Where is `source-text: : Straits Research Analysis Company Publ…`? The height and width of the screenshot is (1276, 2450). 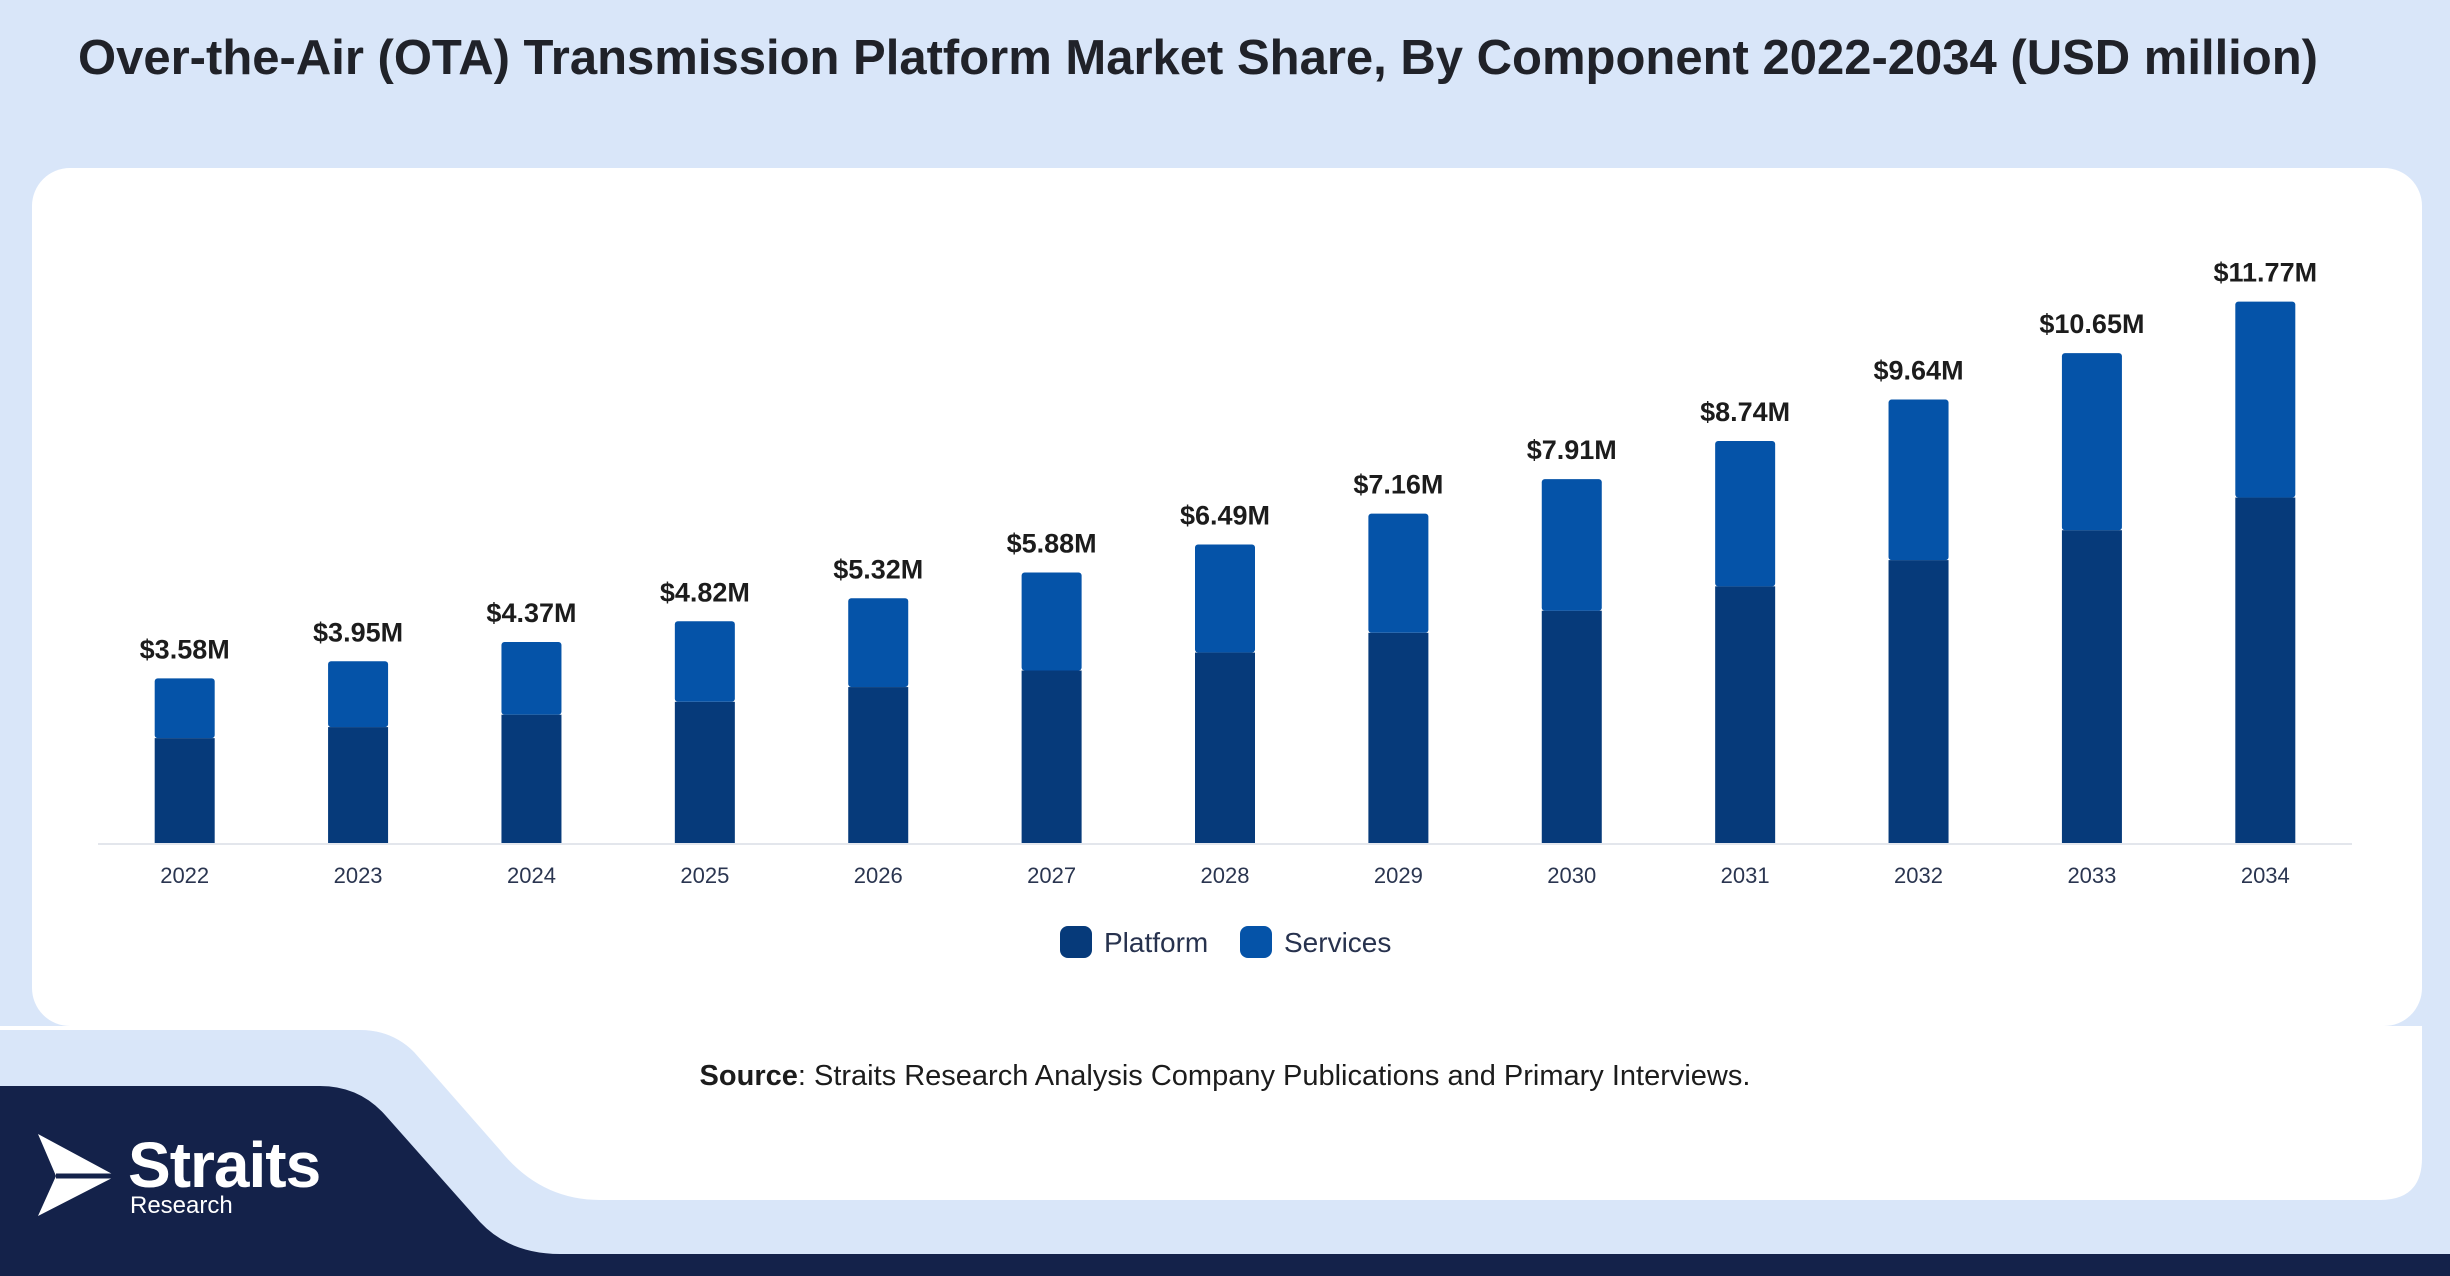 source-text: : Straits Research Analysis Company Publ… is located at coordinates (1274, 1076).